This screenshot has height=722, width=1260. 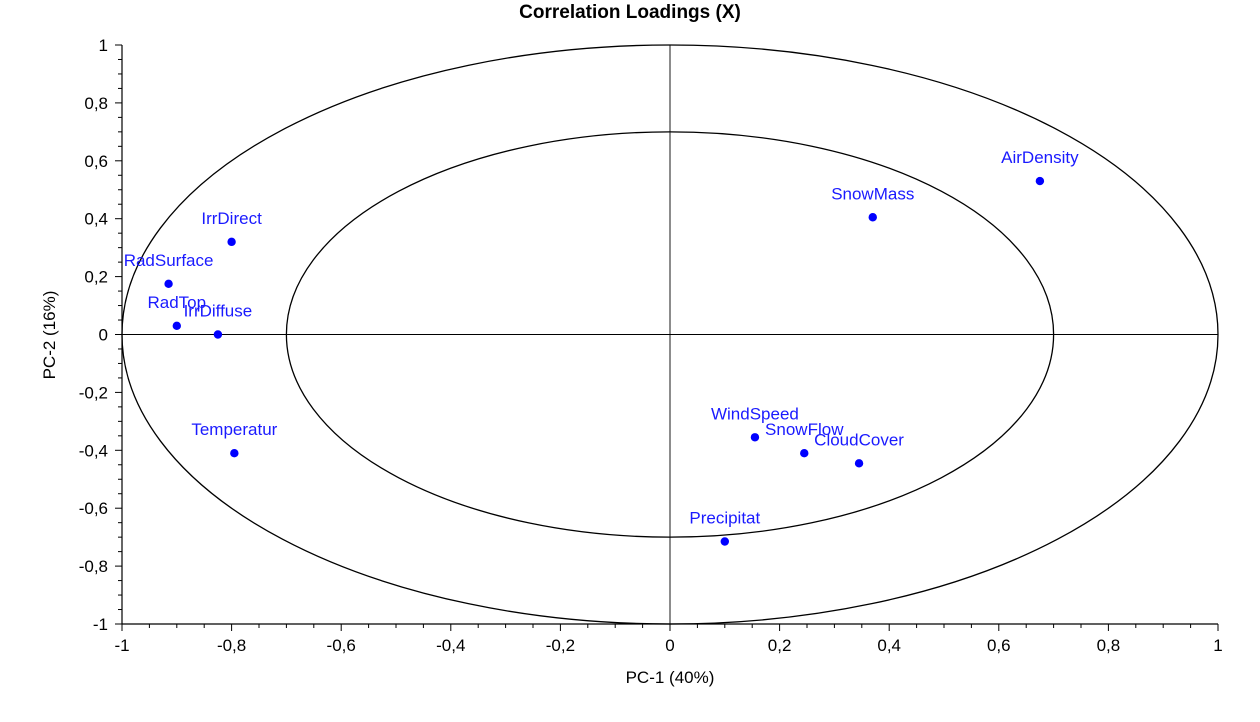 I want to click on data-point-label: SnowMass, so click(x=872, y=193).